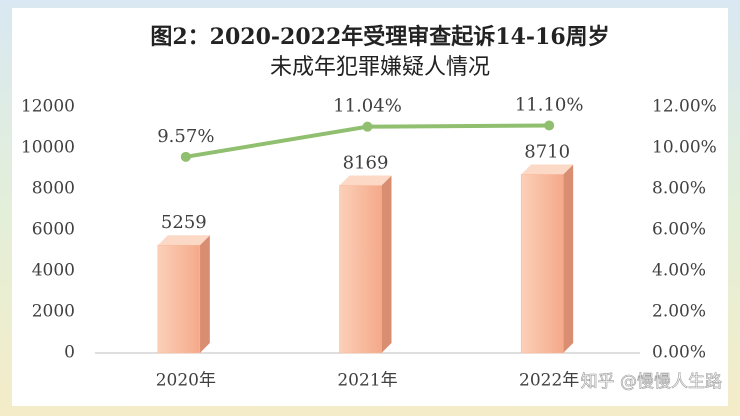  I want to click on x-tick-label: 2020年, so click(186, 381).